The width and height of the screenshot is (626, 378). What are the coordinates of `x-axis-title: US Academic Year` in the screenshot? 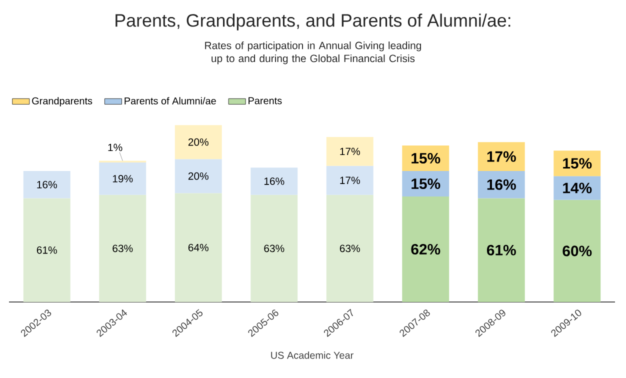 It's located at (312, 355).